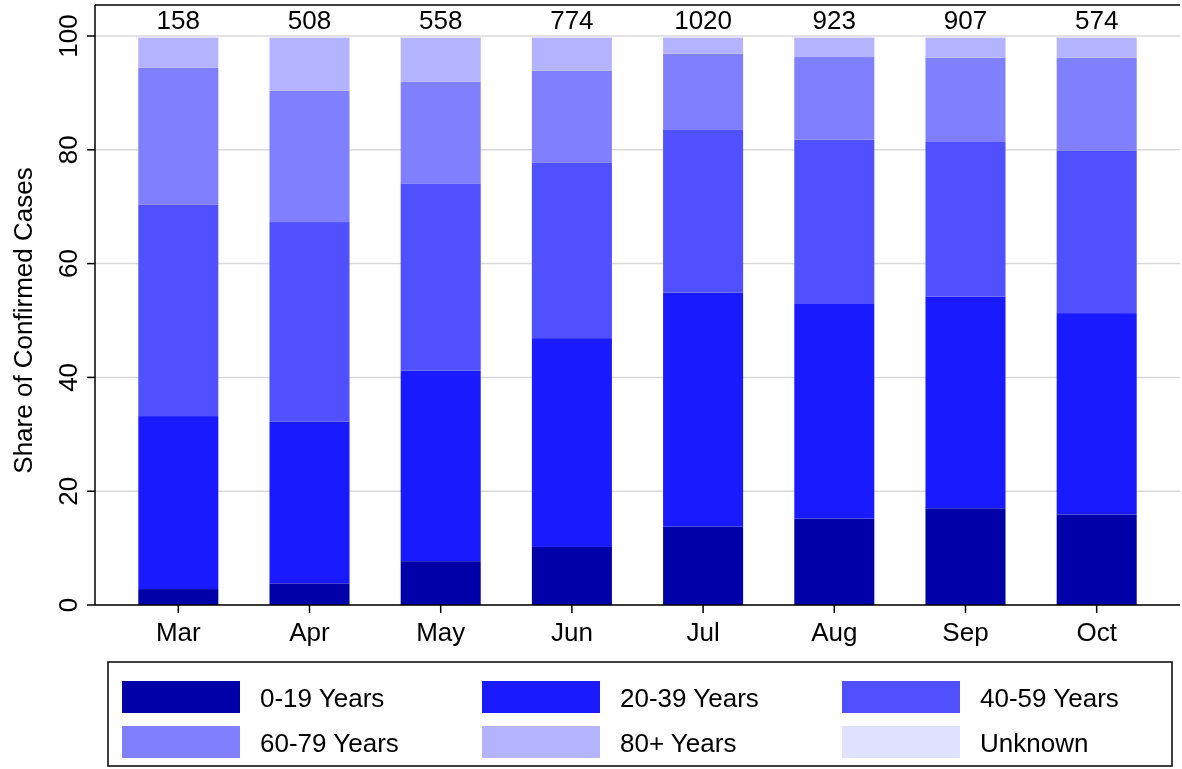  I want to click on x-tick-label: May, so click(441, 632).